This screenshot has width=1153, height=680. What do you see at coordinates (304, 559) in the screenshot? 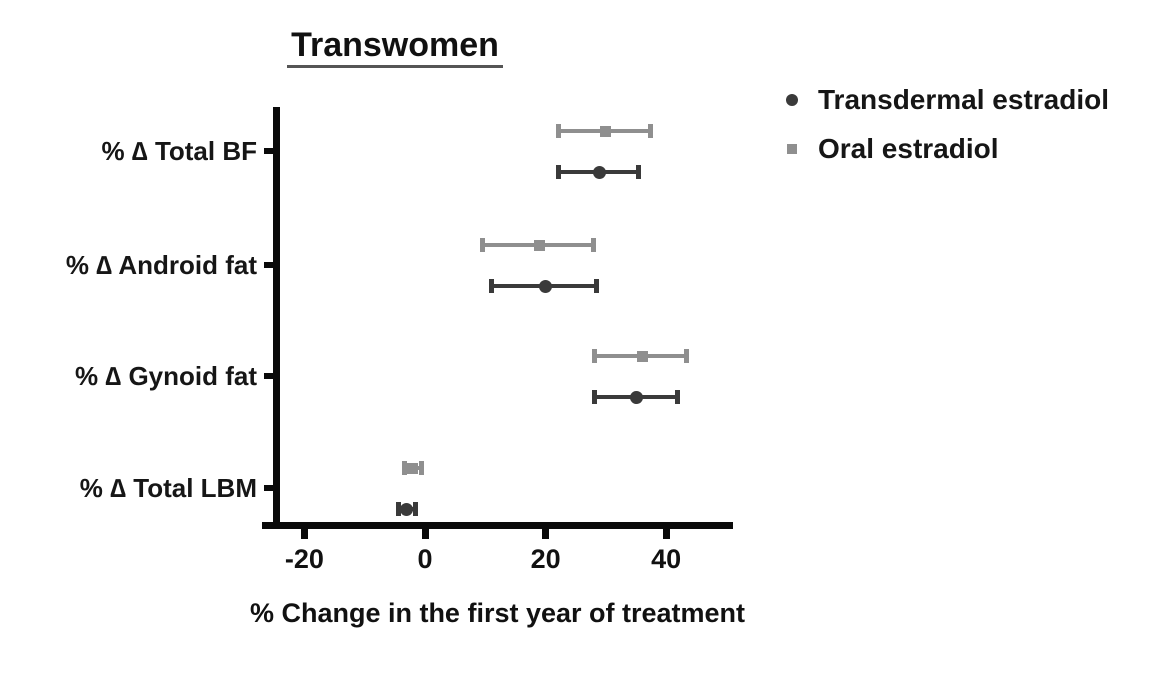
I see `x-tick-label: -20` at bounding box center [304, 559].